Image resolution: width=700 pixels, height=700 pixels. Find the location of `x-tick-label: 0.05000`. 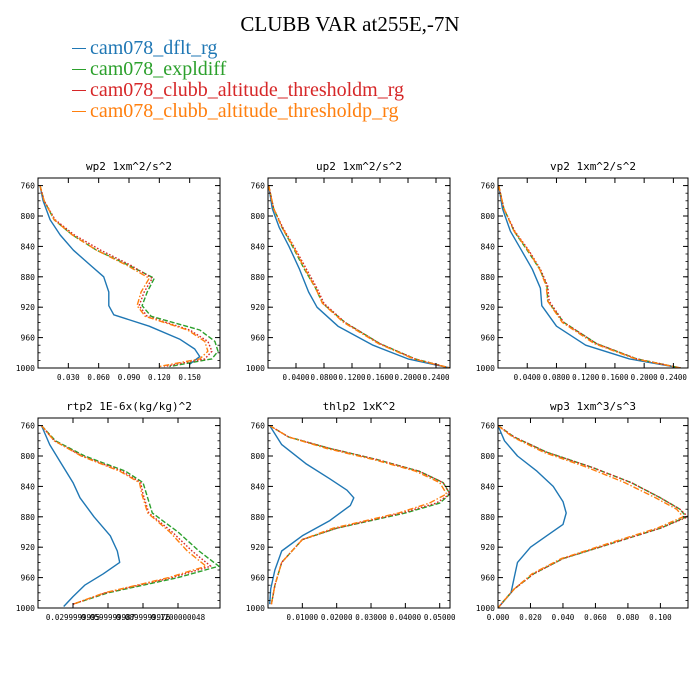

x-tick-label: 0.05000 is located at coordinates (440, 617).